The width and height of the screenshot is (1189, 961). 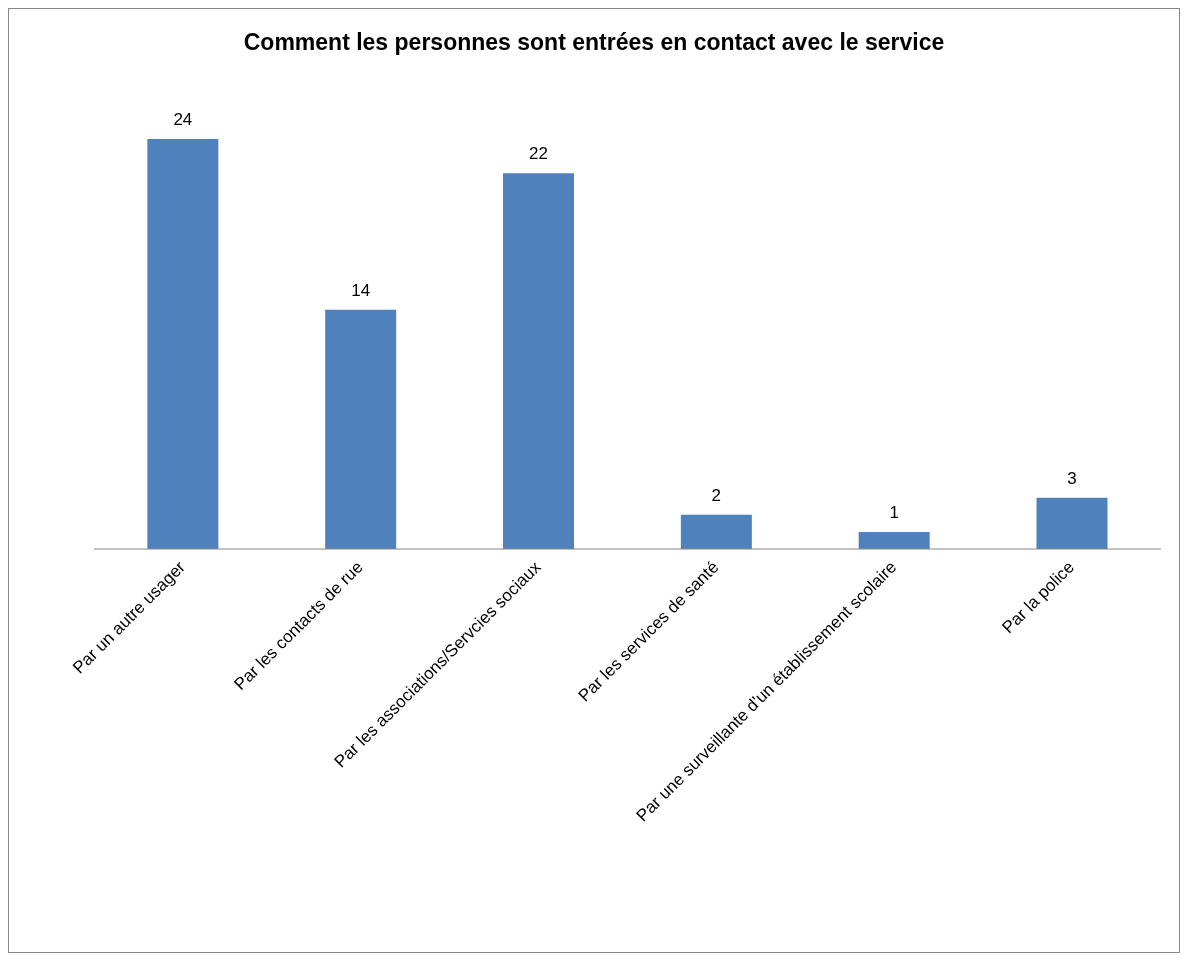 I want to click on data-label: 24, so click(x=183, y=119).